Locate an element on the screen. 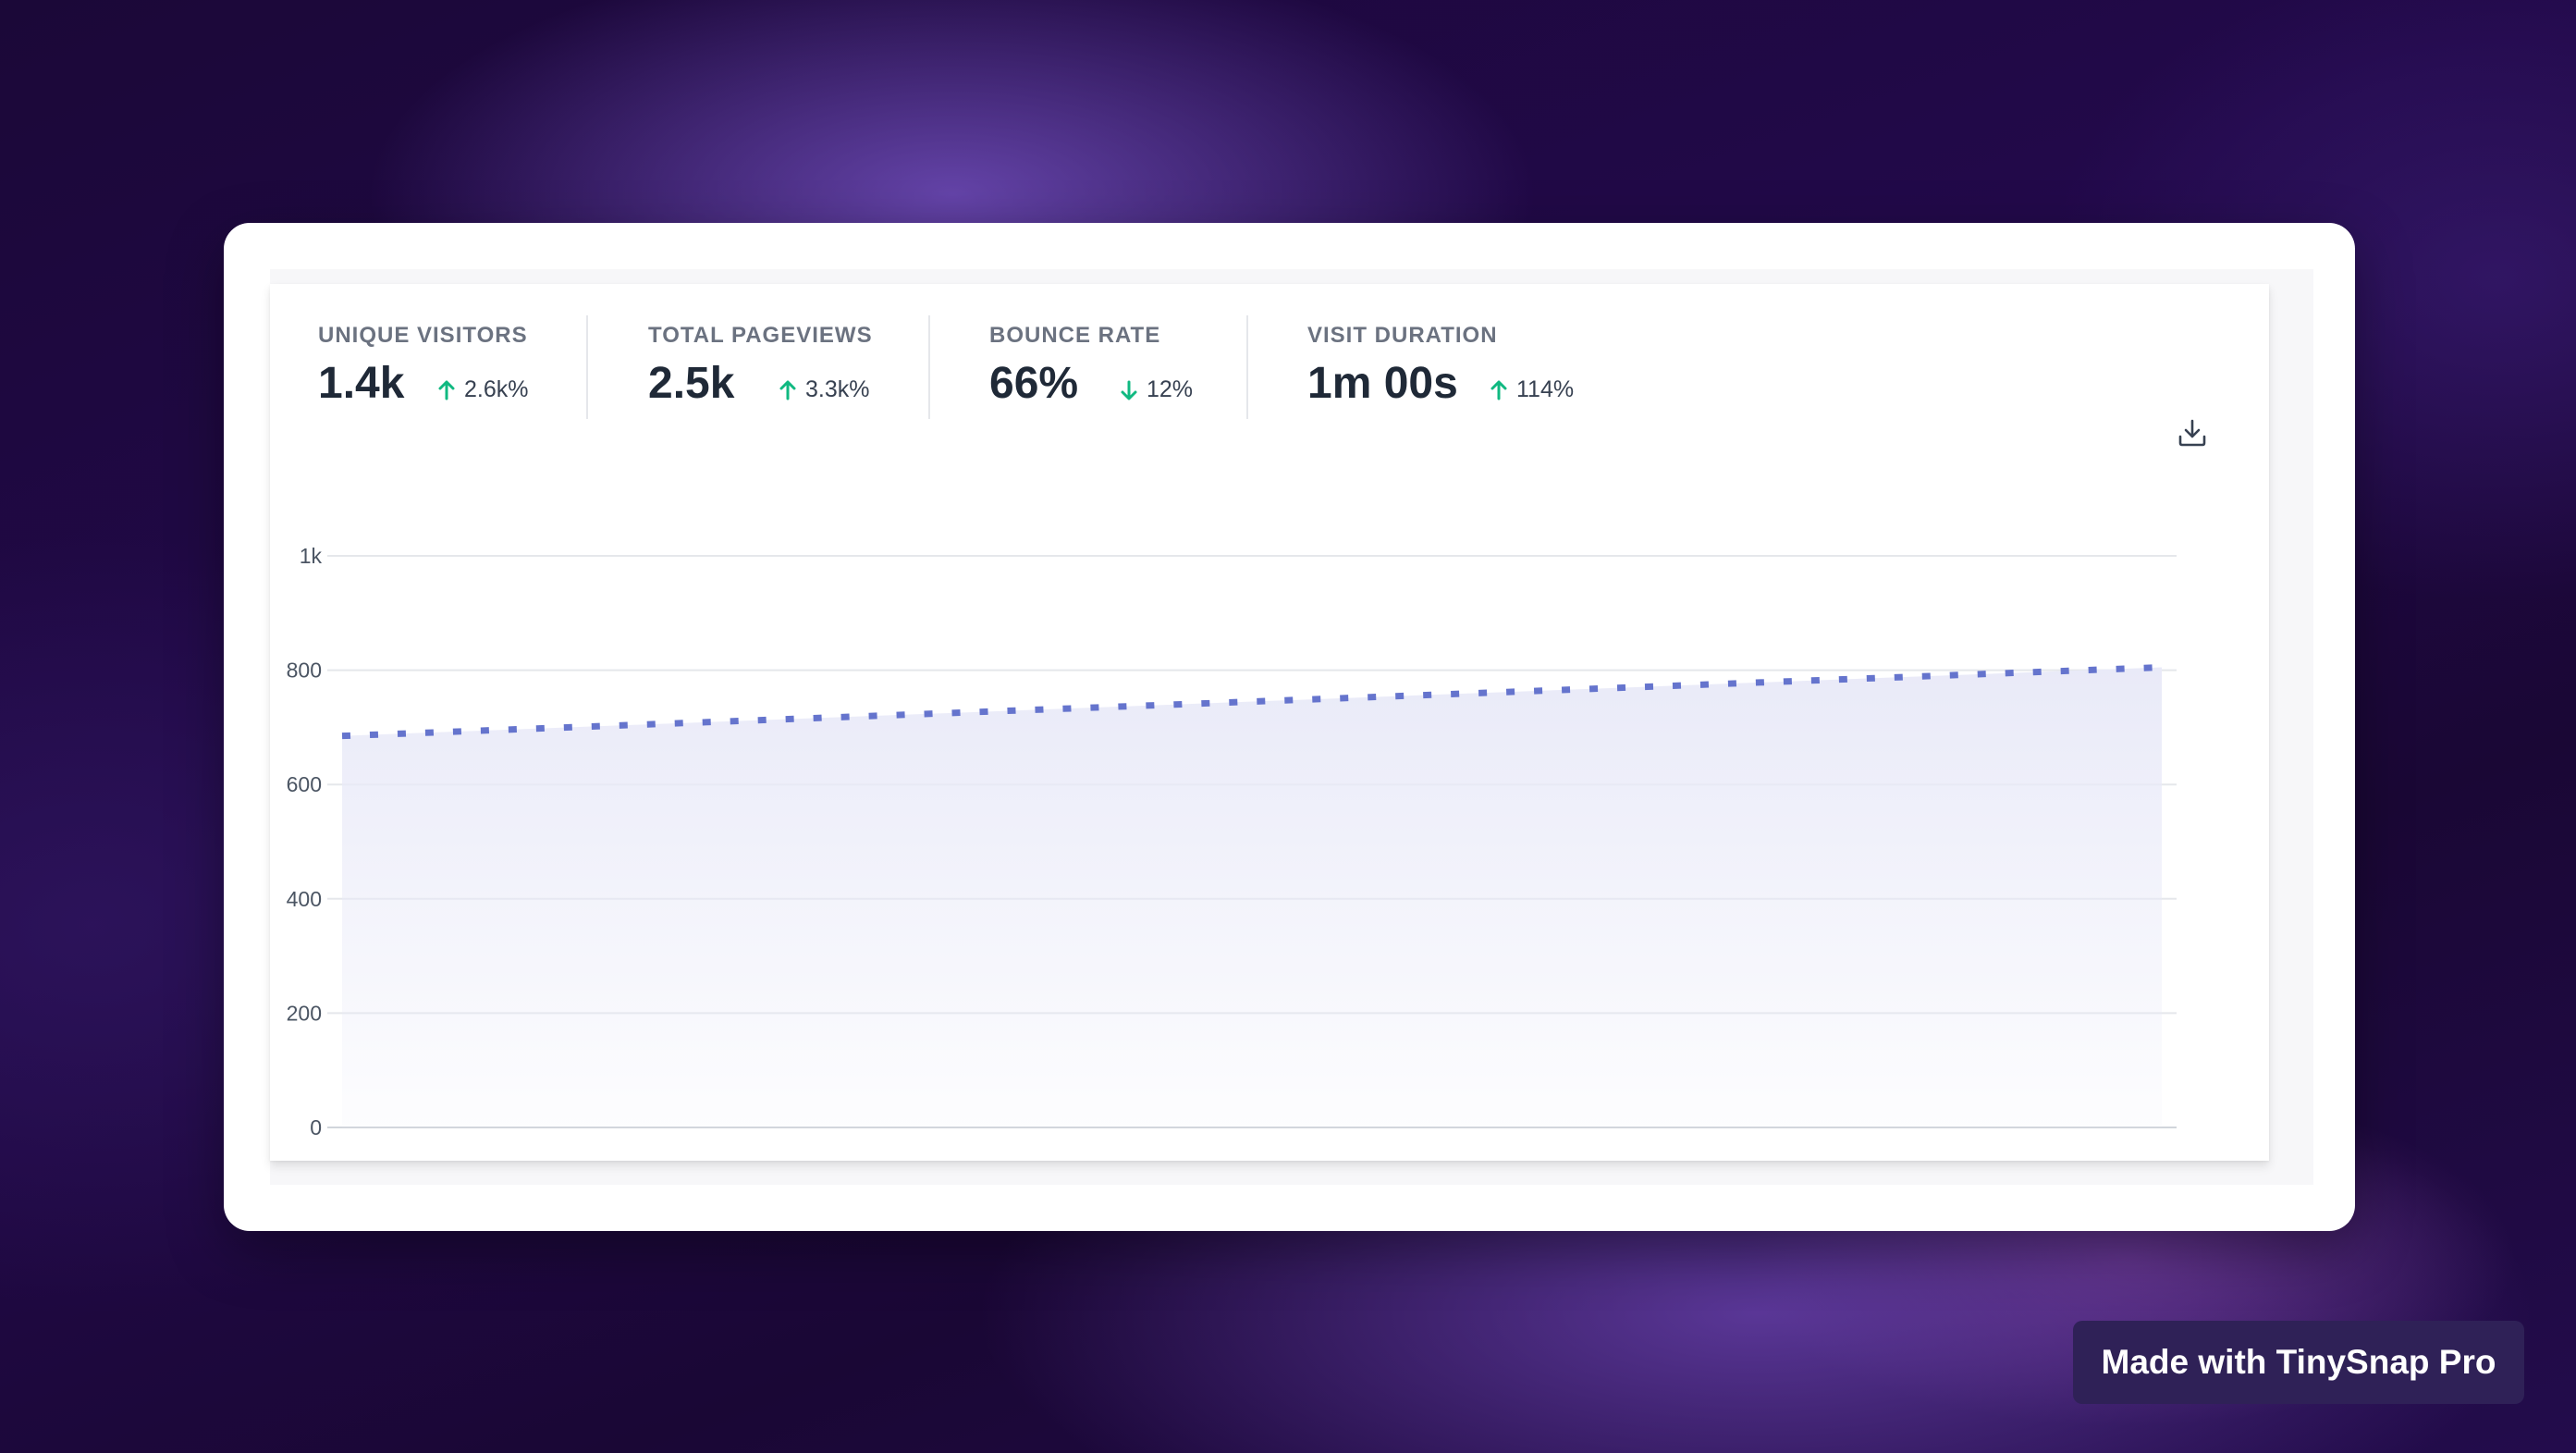 The image size is (2576, 1453). stat-change: 12% is located at coordinates (1156, 389).